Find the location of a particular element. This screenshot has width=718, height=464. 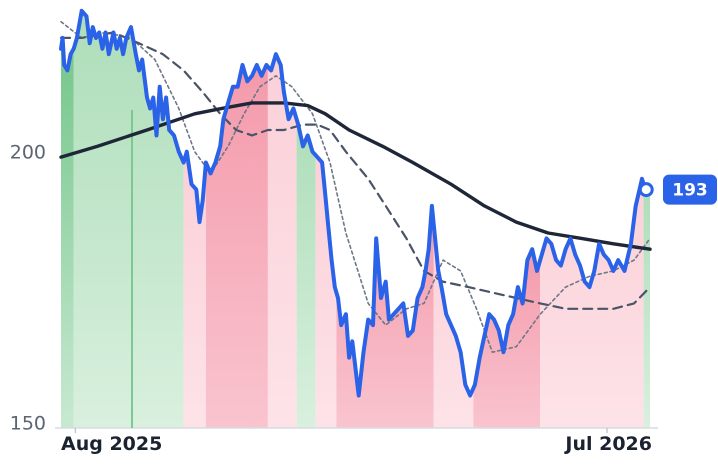

y-tick-label: 200 is located at coordinates (28, 153).